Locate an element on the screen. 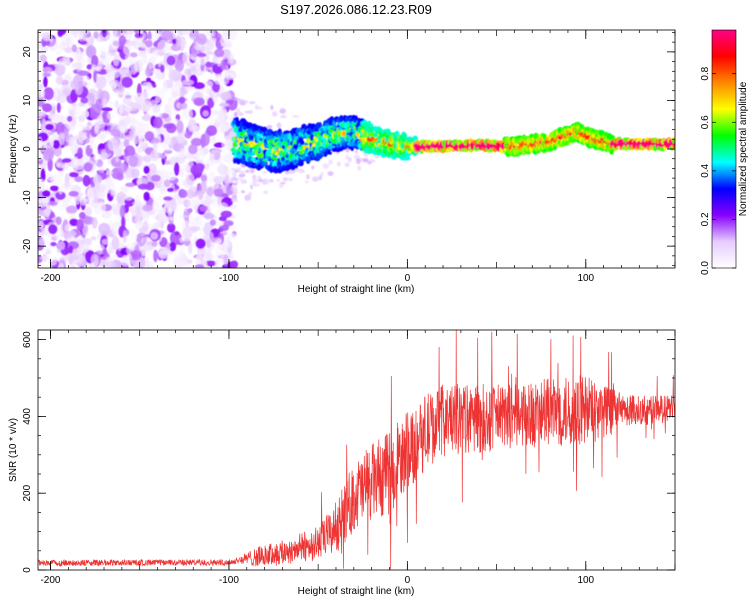 The image size is (750, 600). spectrogram-y-tick-label: 10 is located at coordinates (27, 100).